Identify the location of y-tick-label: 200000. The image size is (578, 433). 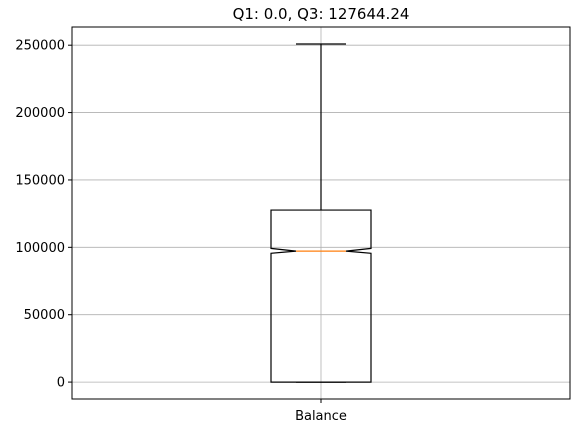
(40, 113).